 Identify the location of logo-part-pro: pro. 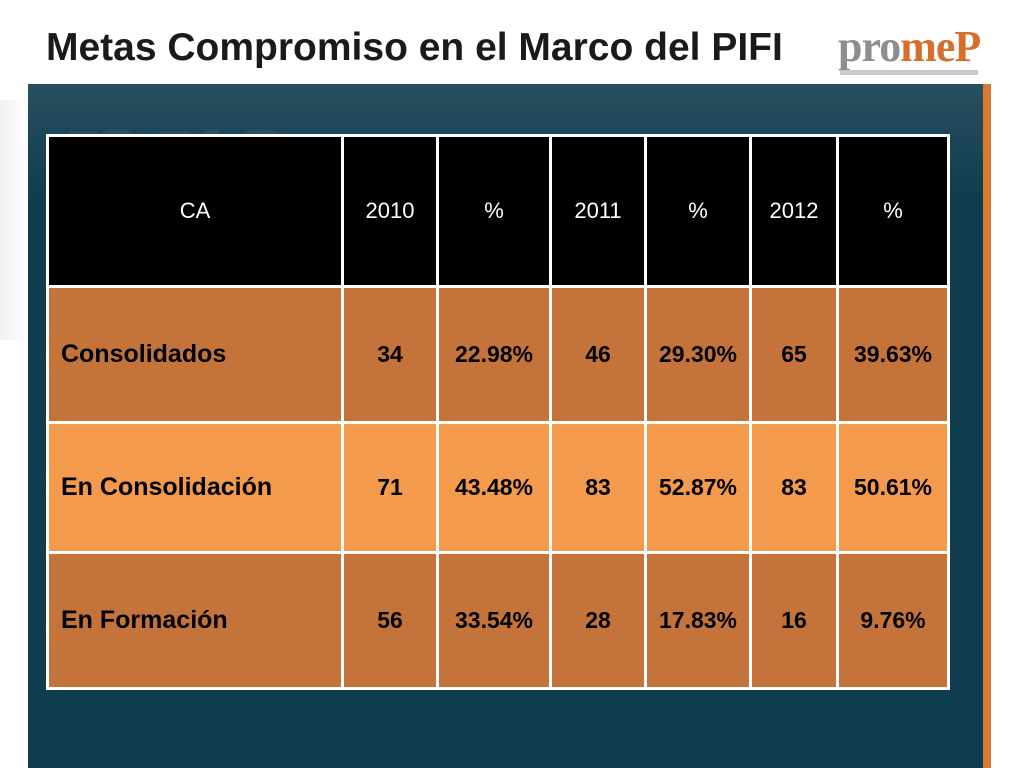
(869, 46).